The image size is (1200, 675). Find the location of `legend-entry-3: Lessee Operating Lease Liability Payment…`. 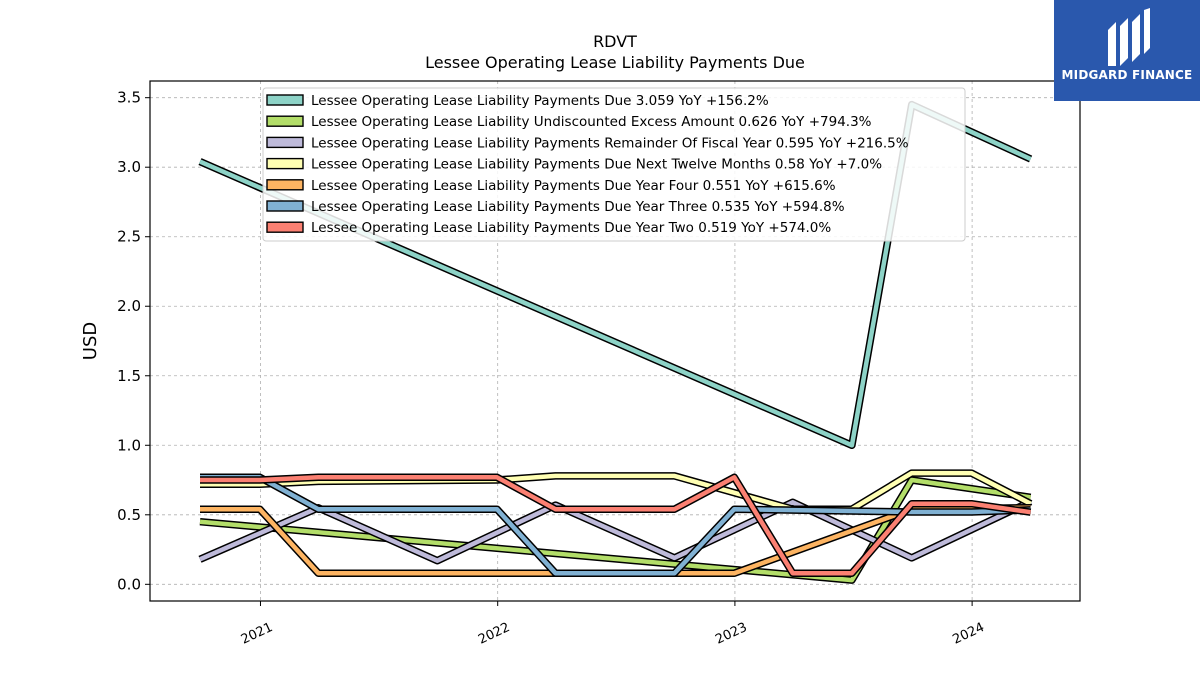

legend-entry-3: Lessee Operating Lease Liability Payment… is located at coordinates (610, 143).